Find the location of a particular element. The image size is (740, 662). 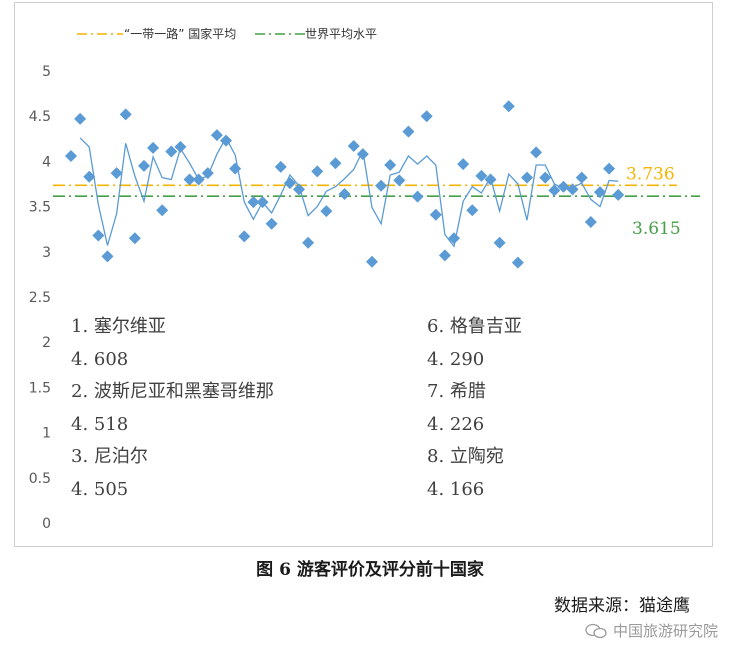

y-tick-label: 1 is located at coordinates (46, 434).